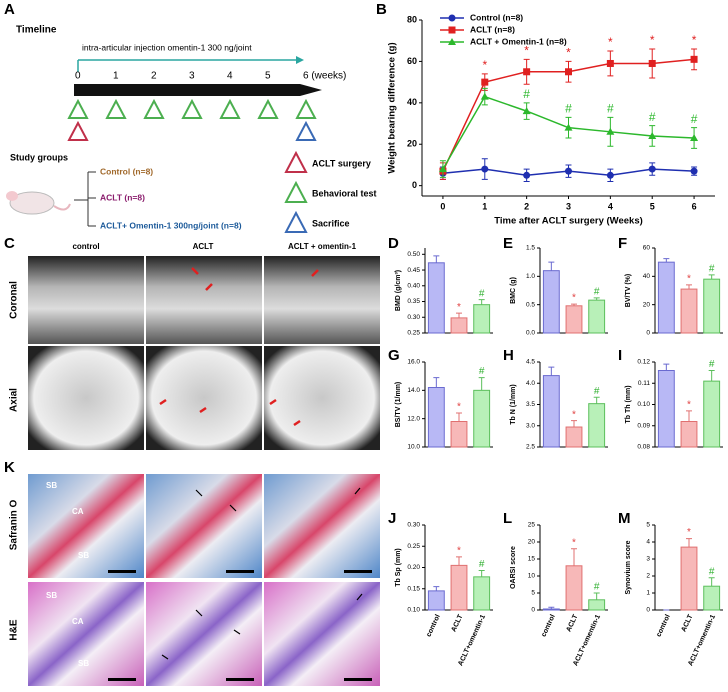  Describe the element at coordinates (648, 576) in the screenshot. I see `y-tick-label: 2` at that location.